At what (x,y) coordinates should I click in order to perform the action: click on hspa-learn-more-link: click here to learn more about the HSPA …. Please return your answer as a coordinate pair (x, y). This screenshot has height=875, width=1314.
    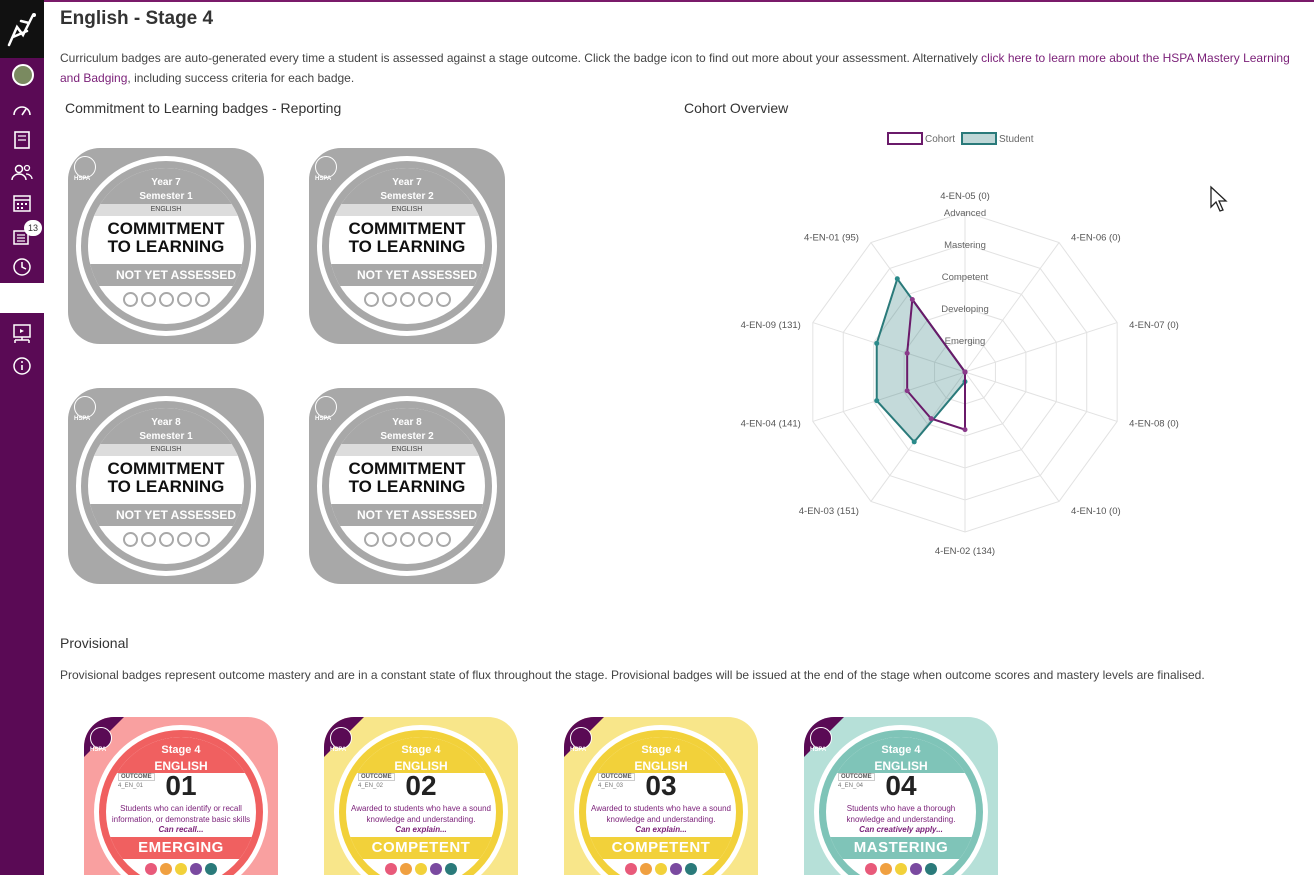
    Looking at the image, I should click on (675, 68).